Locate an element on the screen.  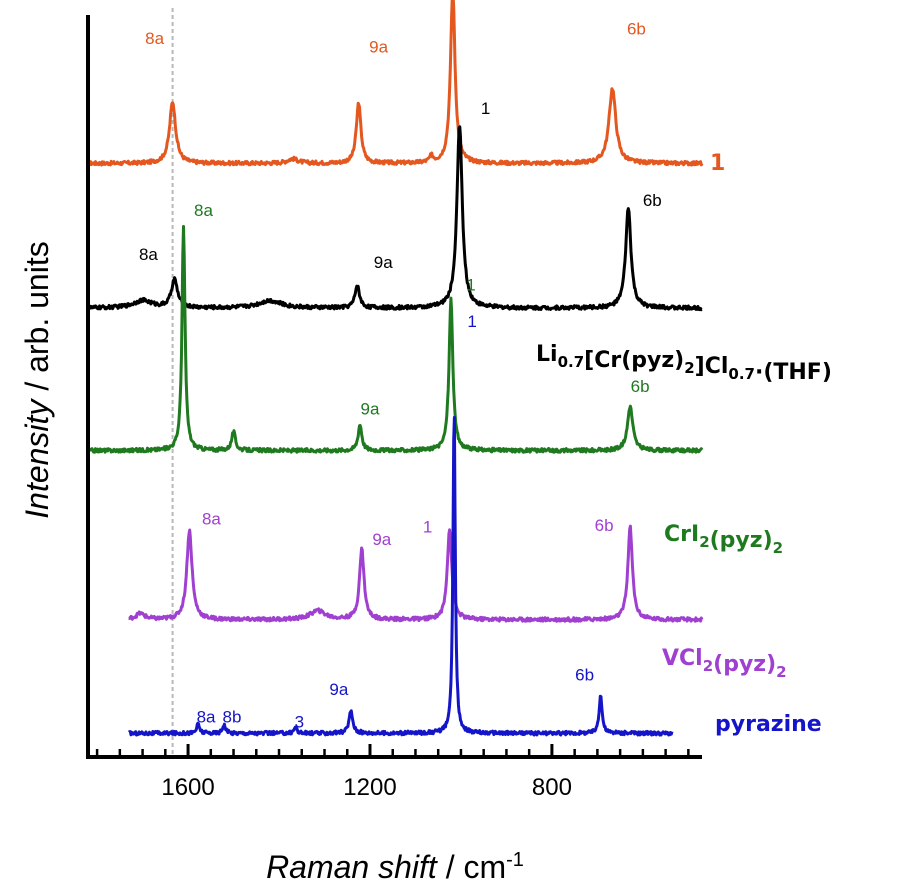
tick-layer: 1600 1200 800 is located at coordinates (392, 772).